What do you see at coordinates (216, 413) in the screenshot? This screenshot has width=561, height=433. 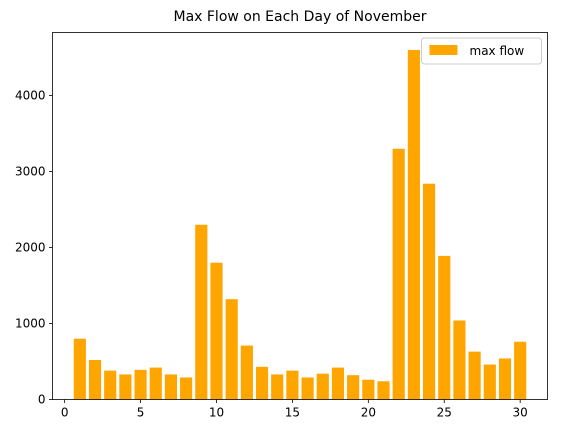 I see `x-tick-label: 10` at bounding box center [216, 413].